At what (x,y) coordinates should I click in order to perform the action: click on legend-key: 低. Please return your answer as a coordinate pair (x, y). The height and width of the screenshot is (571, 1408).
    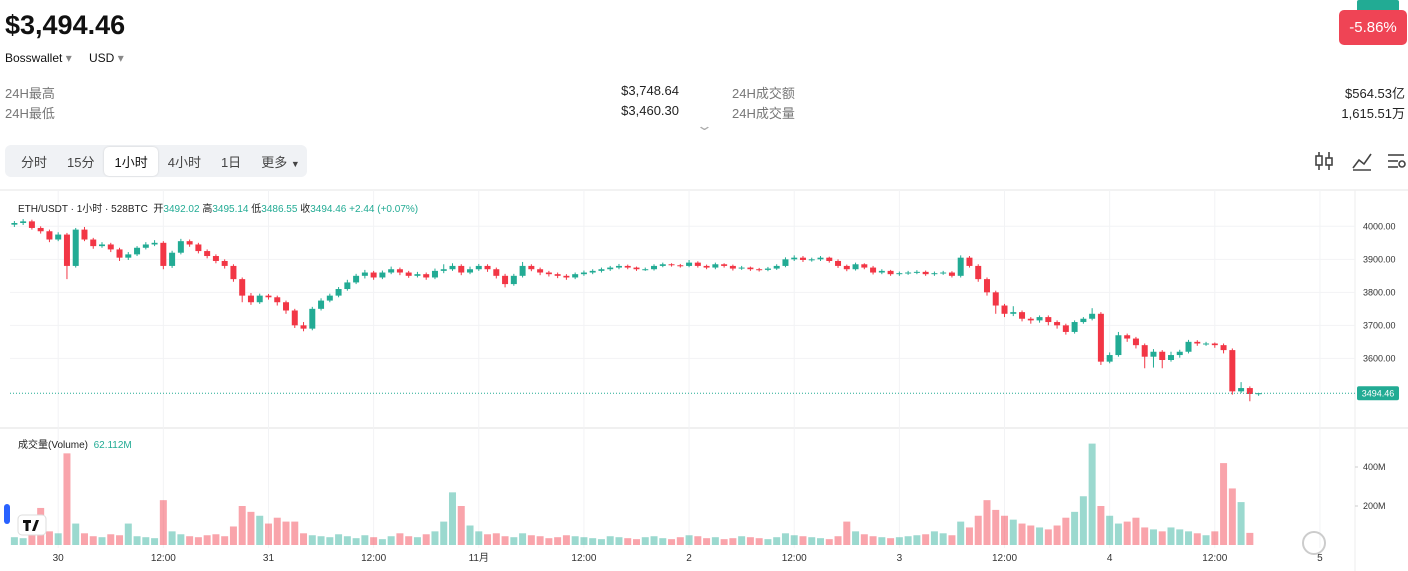
    Looking at the image, I should click on (256, 209).